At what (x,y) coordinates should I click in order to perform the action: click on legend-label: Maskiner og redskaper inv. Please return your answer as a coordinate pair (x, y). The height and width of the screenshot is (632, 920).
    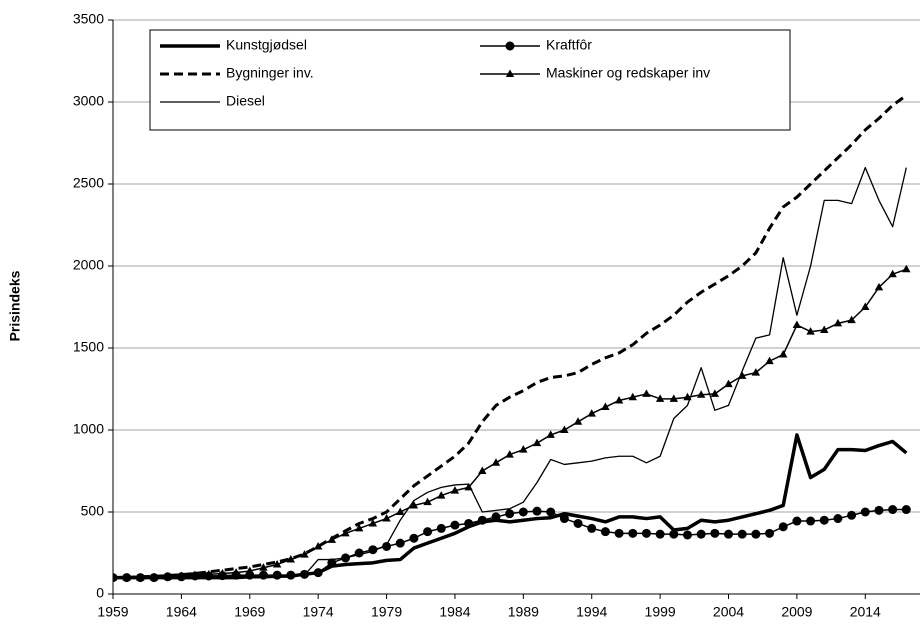
    Looking at the image, I should click on (628, 73).